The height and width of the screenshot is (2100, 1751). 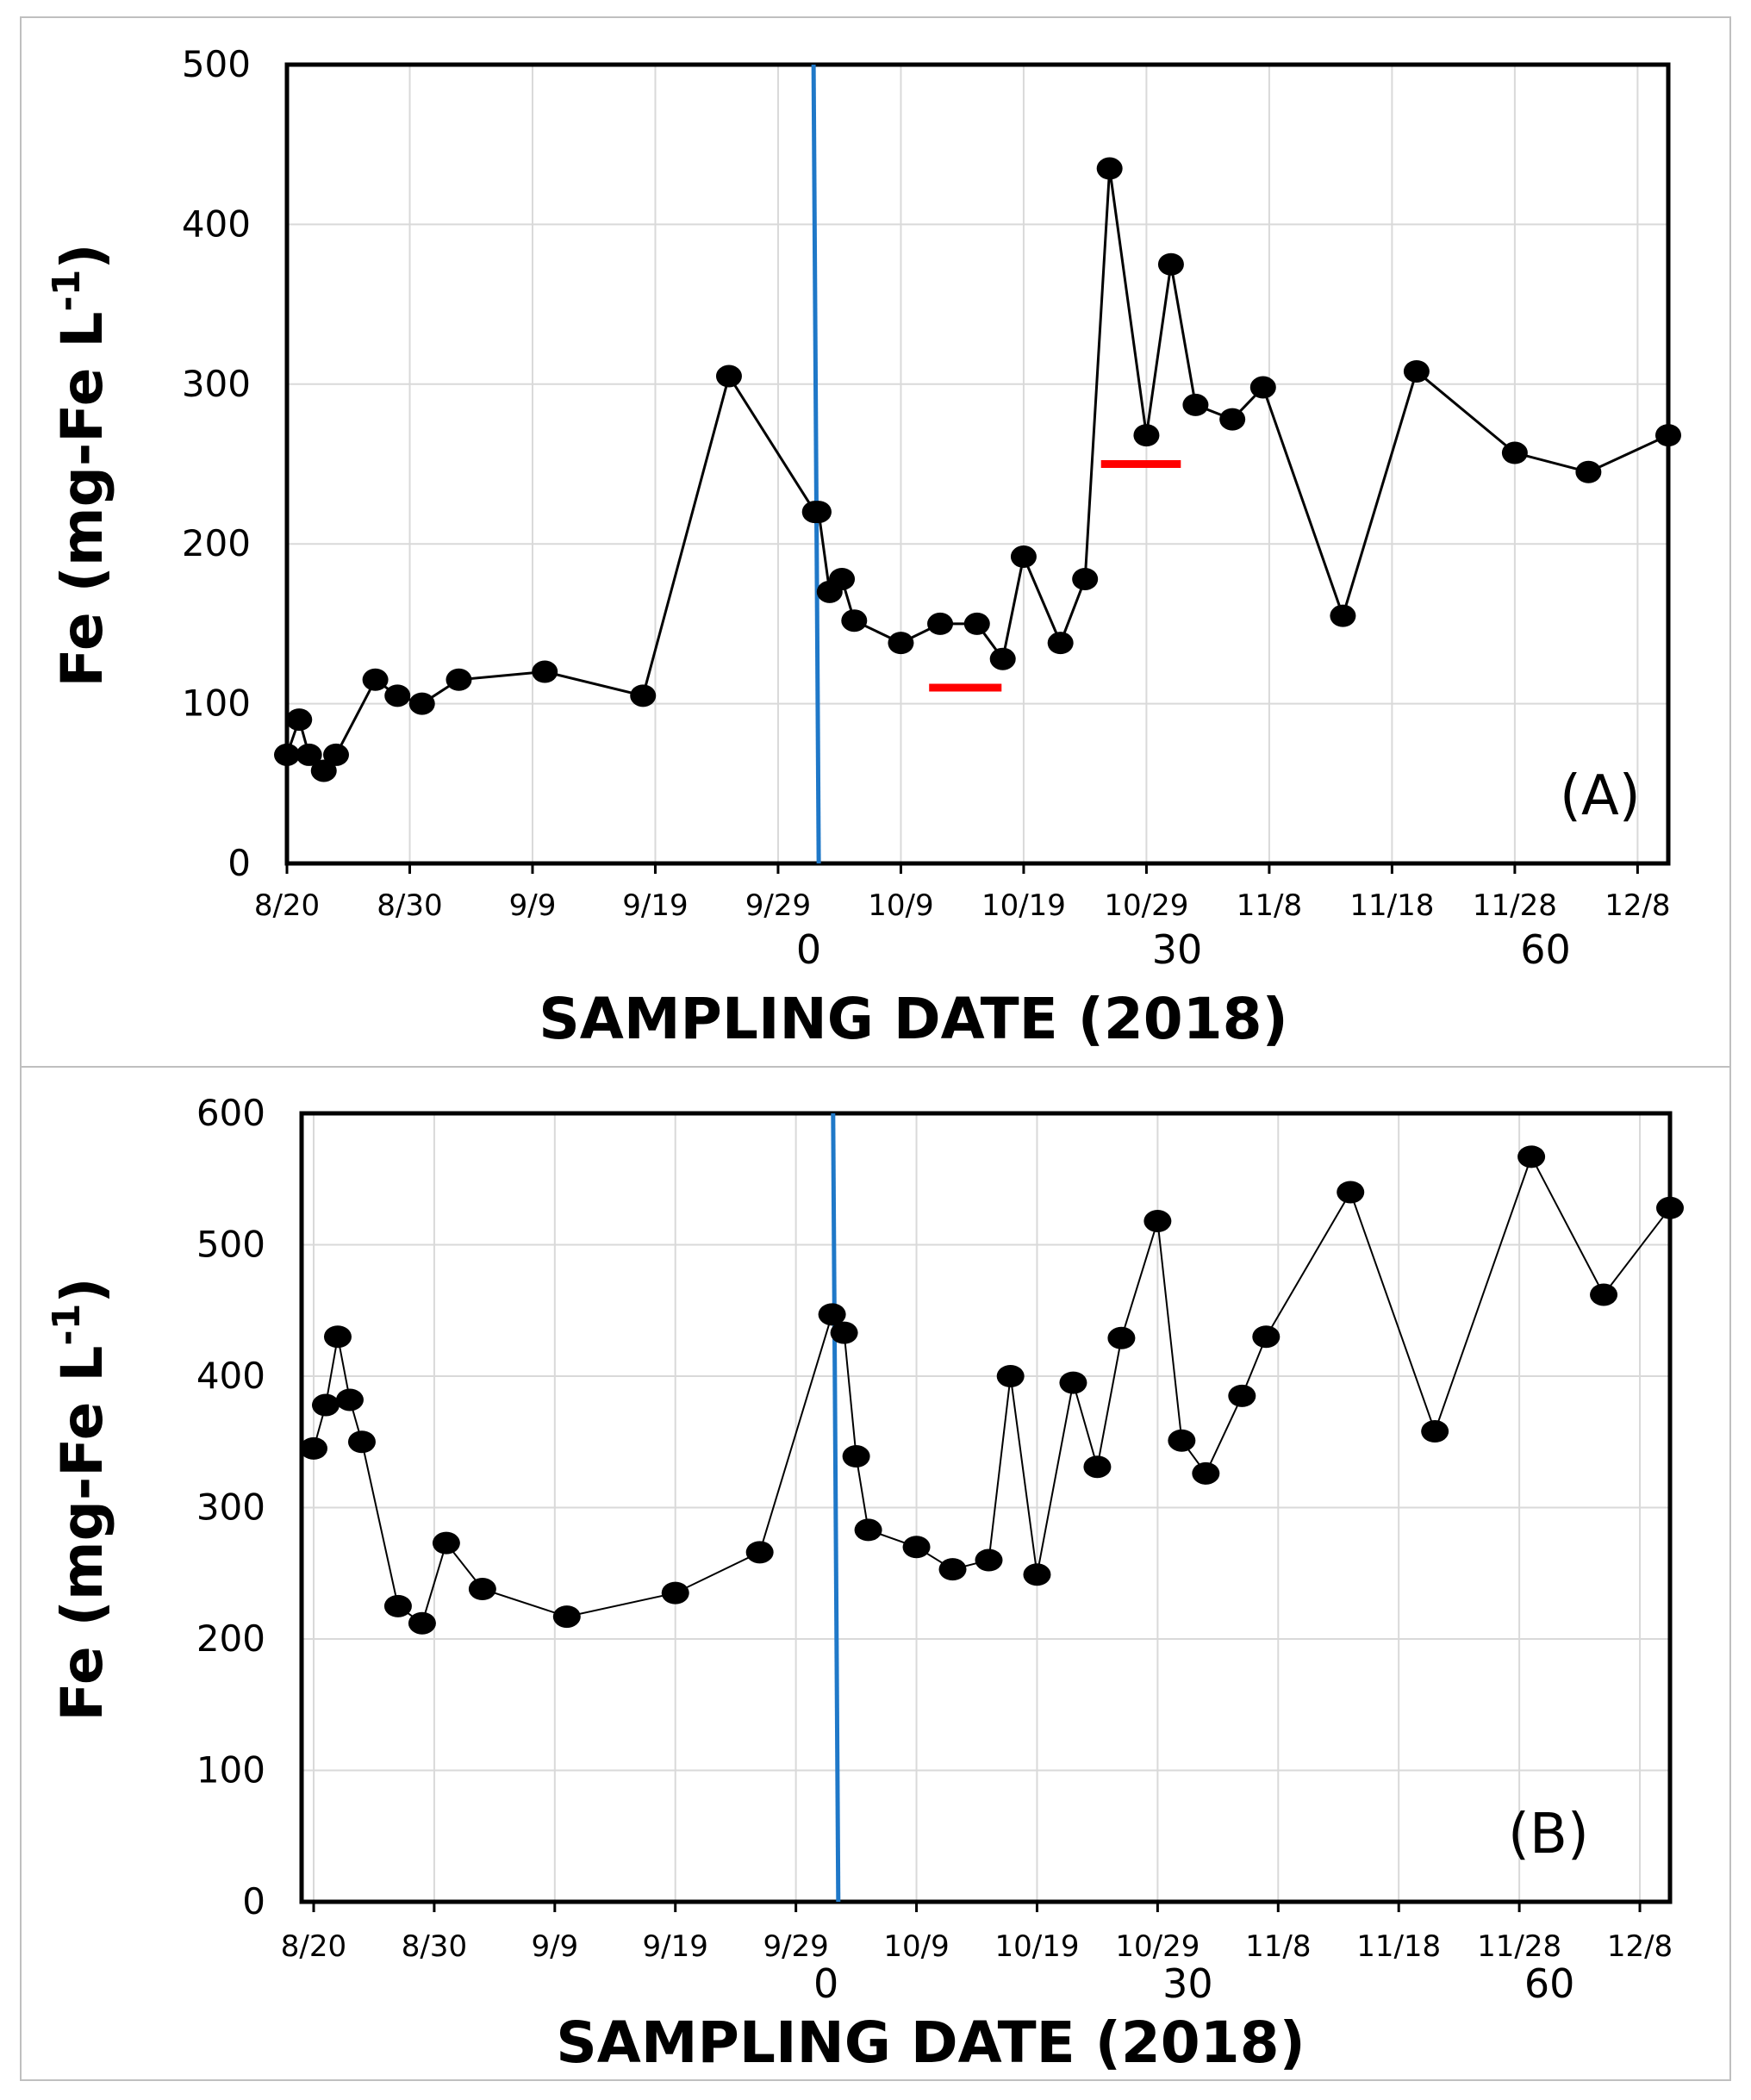 What do you see at coordinates (901, 905) in the screenshot?
I see `panel-a-date-tick-label: 10/9` at bounding box center [901, 905].